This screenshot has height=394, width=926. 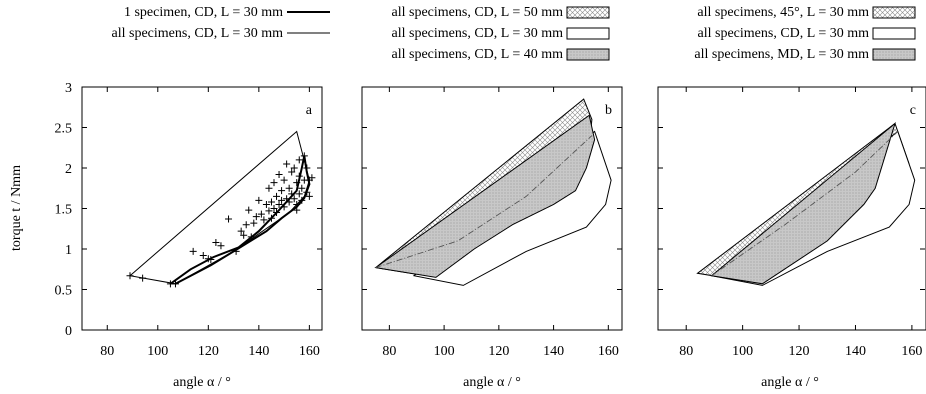 I want to click on x-axis-title-b: angle α / °, so click(x=492, y=382).